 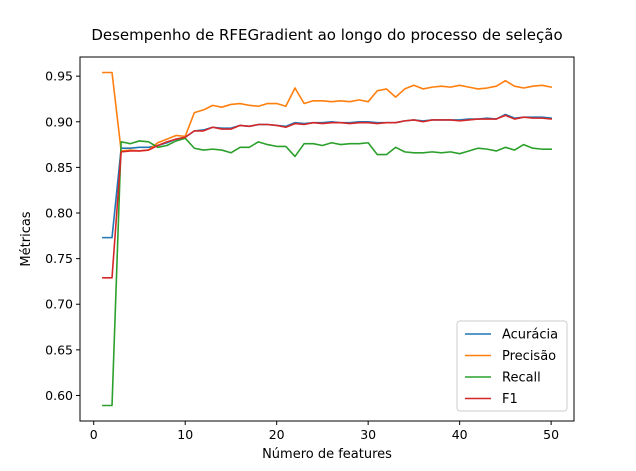 What do you see at coordinates (185, 434) in the screenshot?
I see `x-tick-label: 10` at bounding box center [185, 434].